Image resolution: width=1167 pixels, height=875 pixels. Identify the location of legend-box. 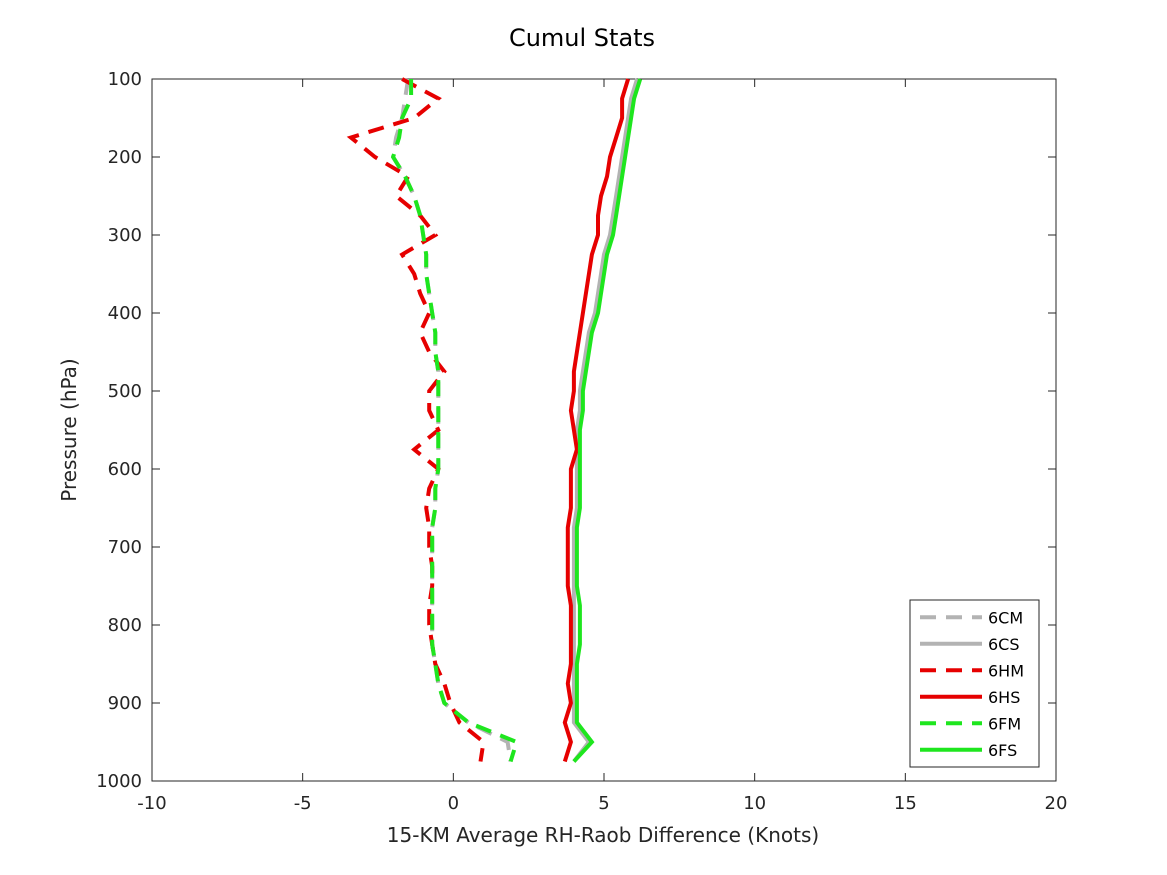
(974, 683).